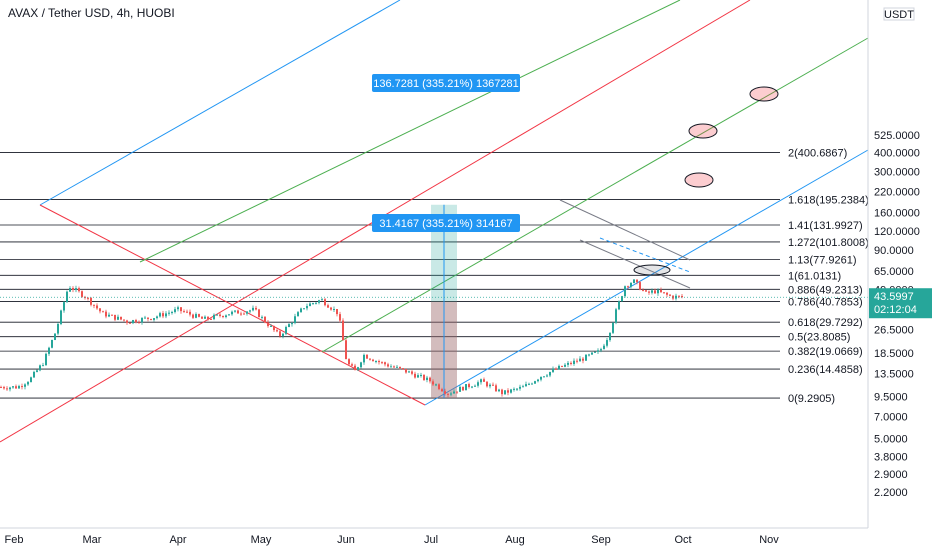  Describe the element at coordinates (825, 323) in the screenshot. I see `fib-label: 0.618(29.7292)` at that location.